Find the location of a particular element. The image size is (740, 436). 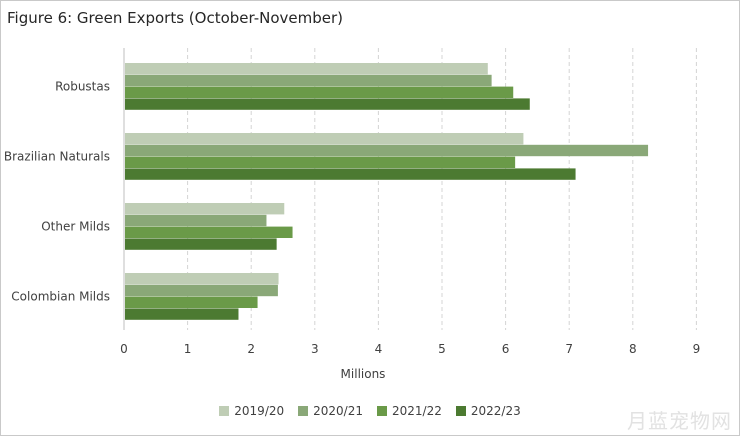

legend-item: 2020/21 is located at coordinates (330, 411).